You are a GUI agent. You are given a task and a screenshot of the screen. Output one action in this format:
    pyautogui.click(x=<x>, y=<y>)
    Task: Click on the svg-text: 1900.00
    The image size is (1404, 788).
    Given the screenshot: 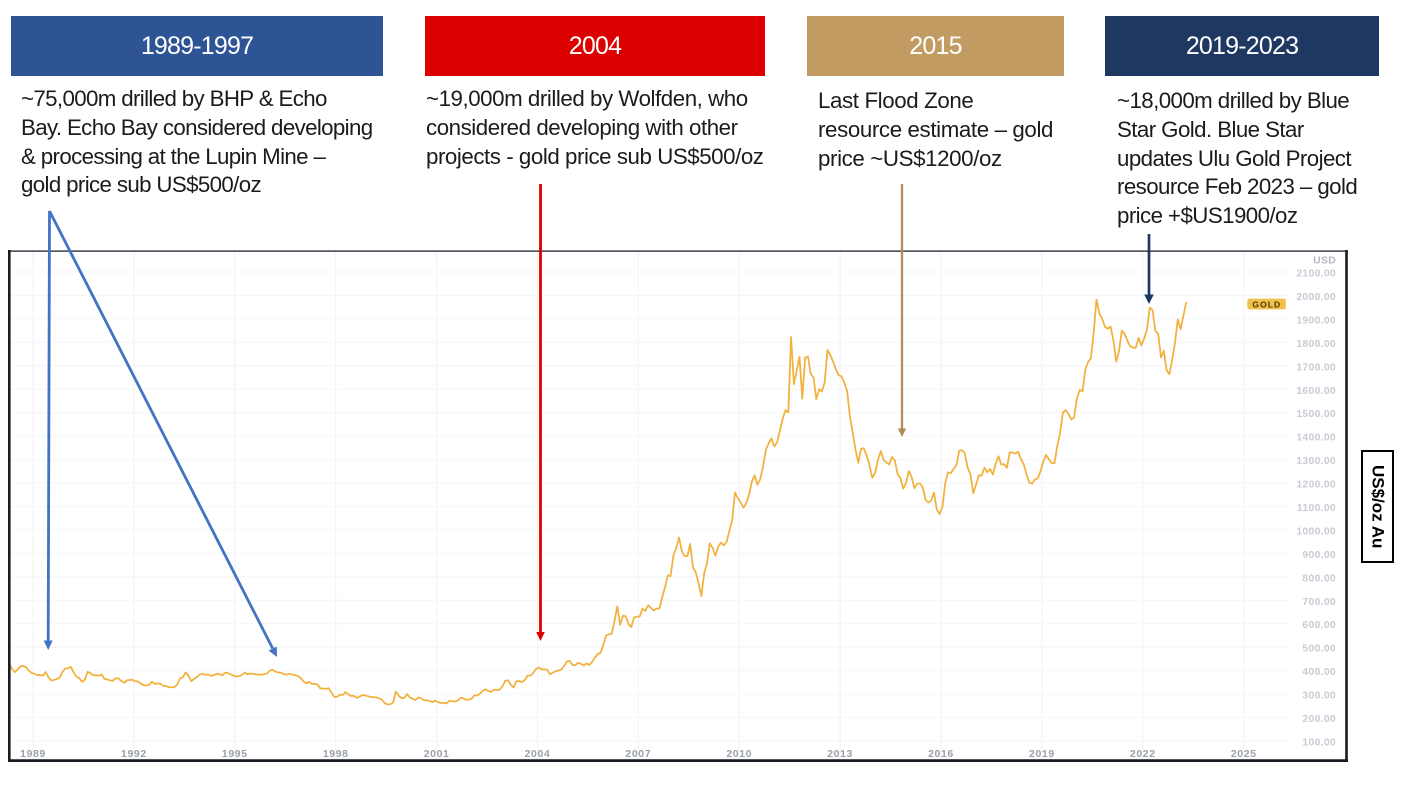 What is the action you would take?
    pyautogui.click(x=1316, y=320)
    